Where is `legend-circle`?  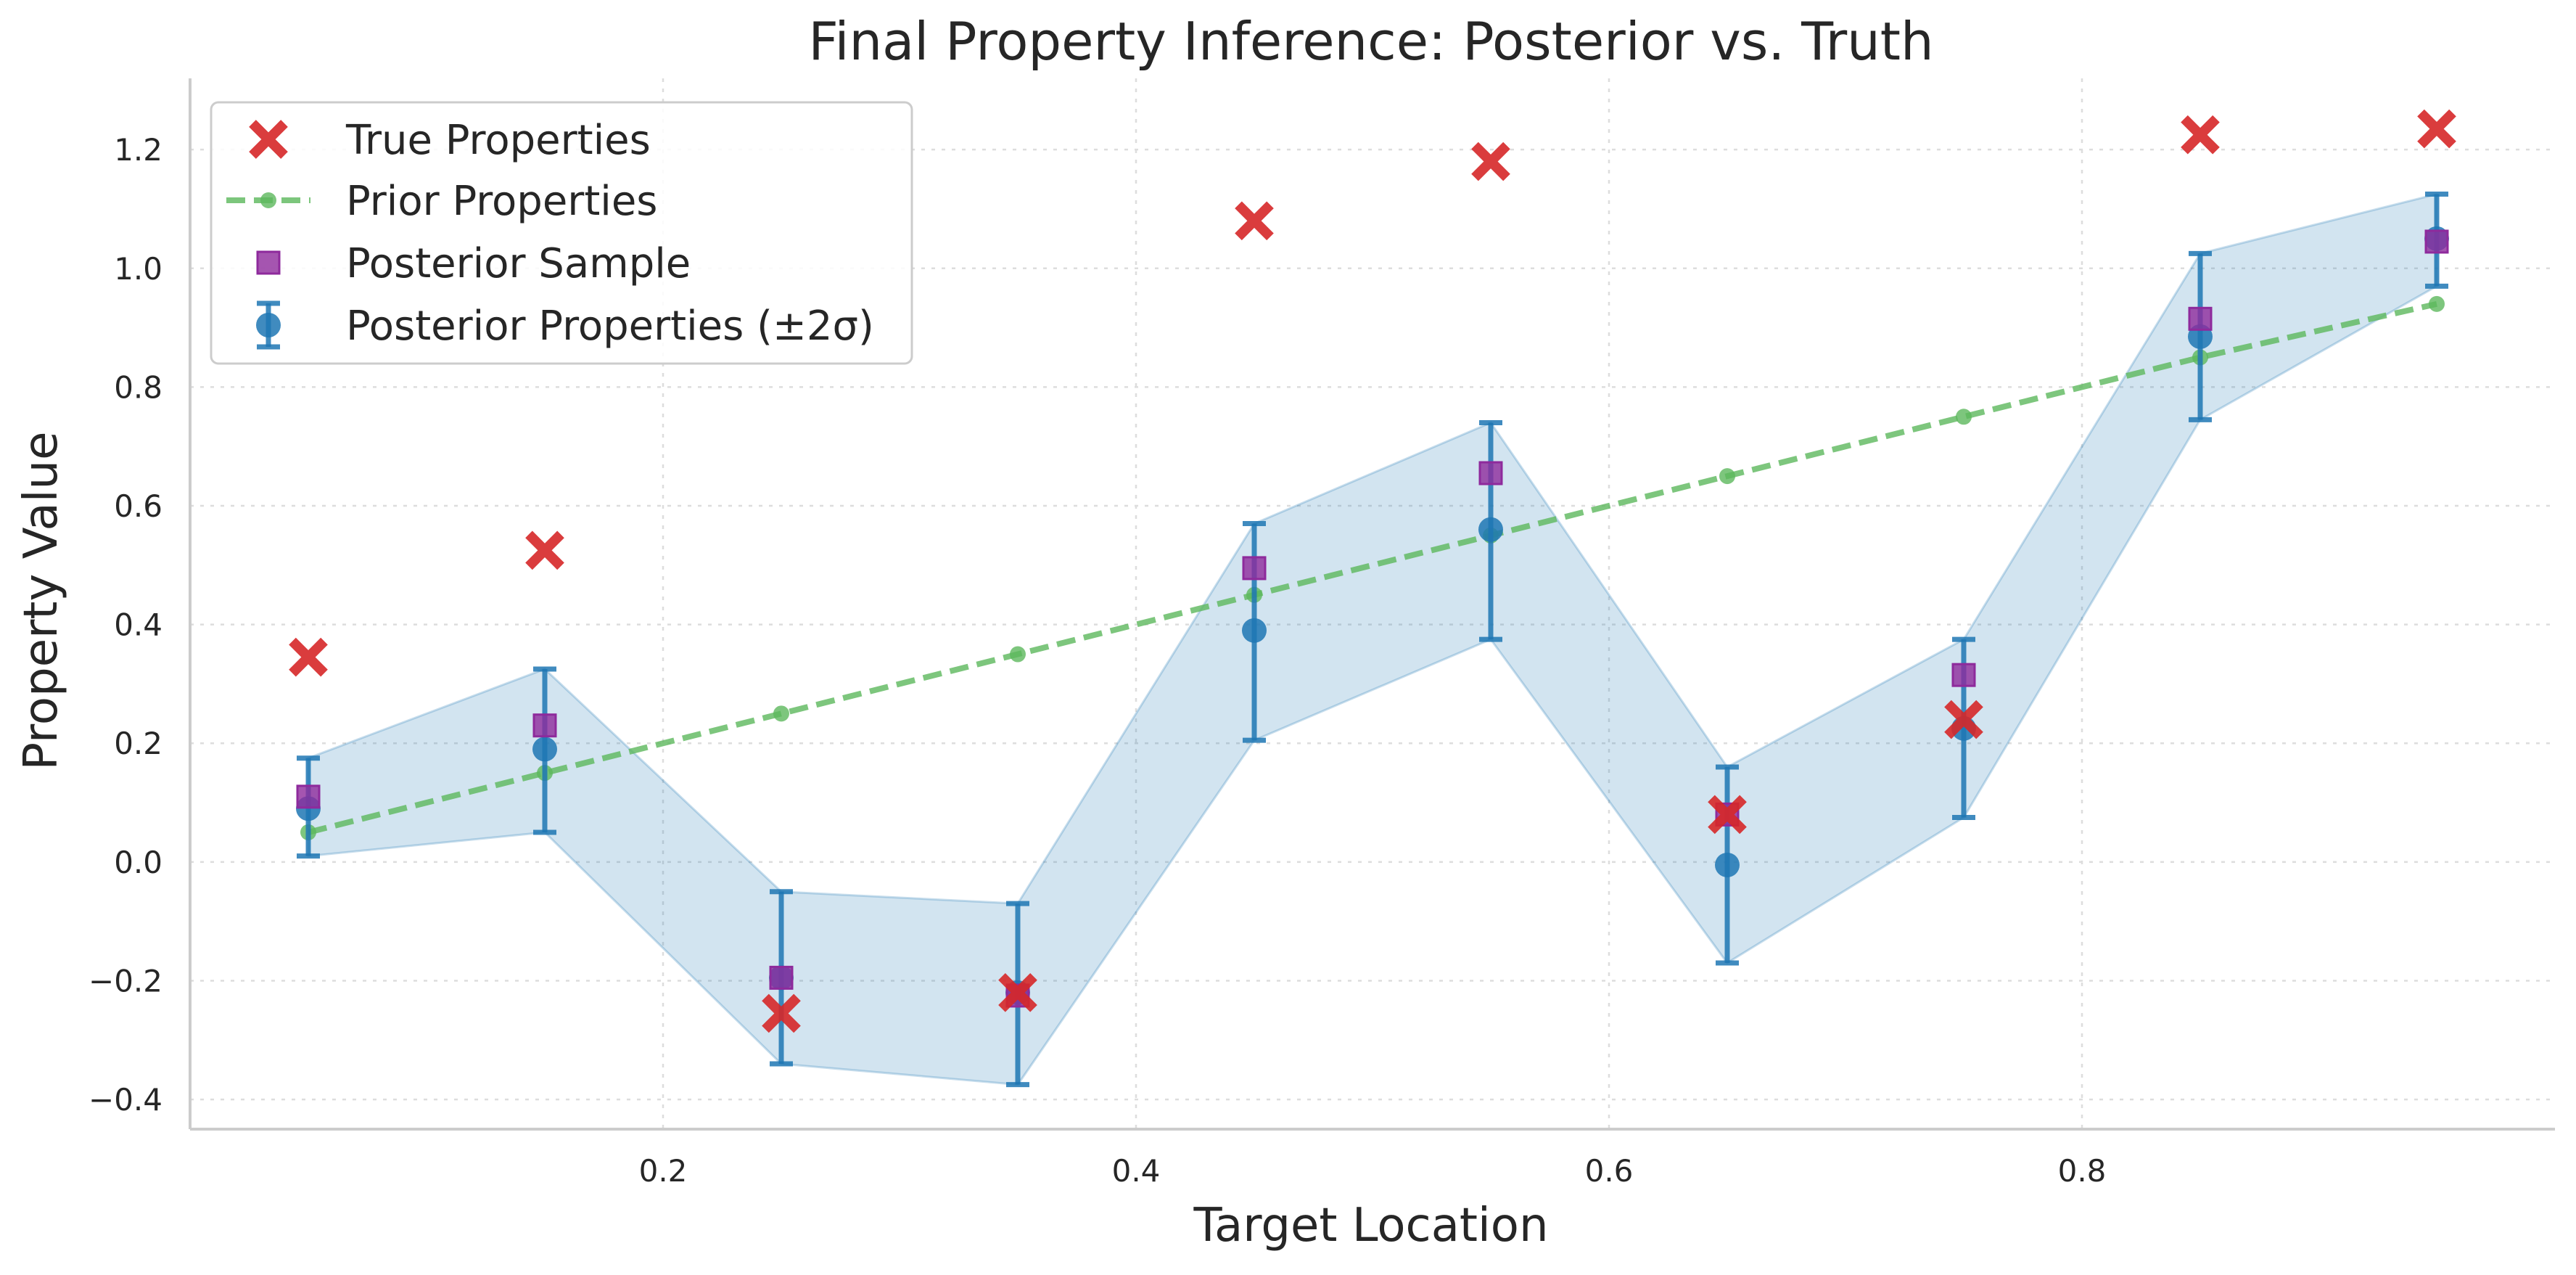 legend-circle is located at coordinates (268, 325).